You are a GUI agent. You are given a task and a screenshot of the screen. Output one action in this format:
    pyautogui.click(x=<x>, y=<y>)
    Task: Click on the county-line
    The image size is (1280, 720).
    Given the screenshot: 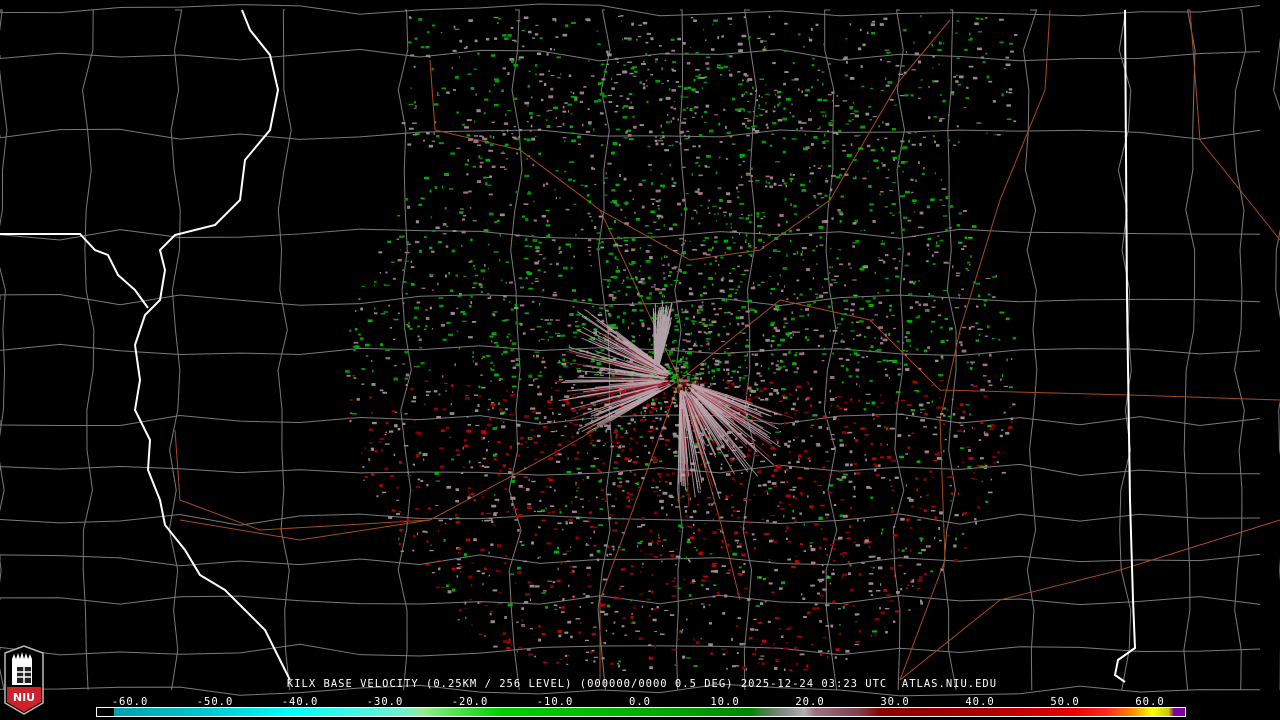 What is the action you would take?
    pyautogui.click(x=630, y=134)
    